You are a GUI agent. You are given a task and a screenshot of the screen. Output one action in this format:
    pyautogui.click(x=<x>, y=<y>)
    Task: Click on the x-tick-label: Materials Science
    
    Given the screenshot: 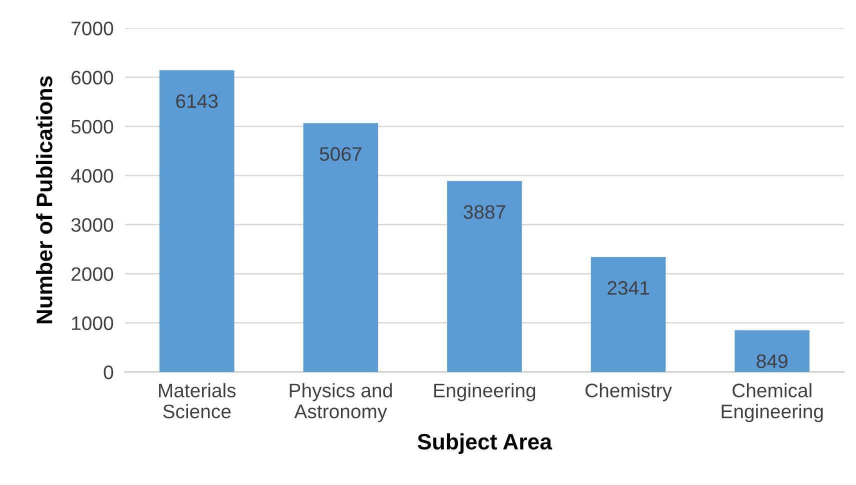 What is the action you would take?
    pyautogui.click(x=197, y=400)
    